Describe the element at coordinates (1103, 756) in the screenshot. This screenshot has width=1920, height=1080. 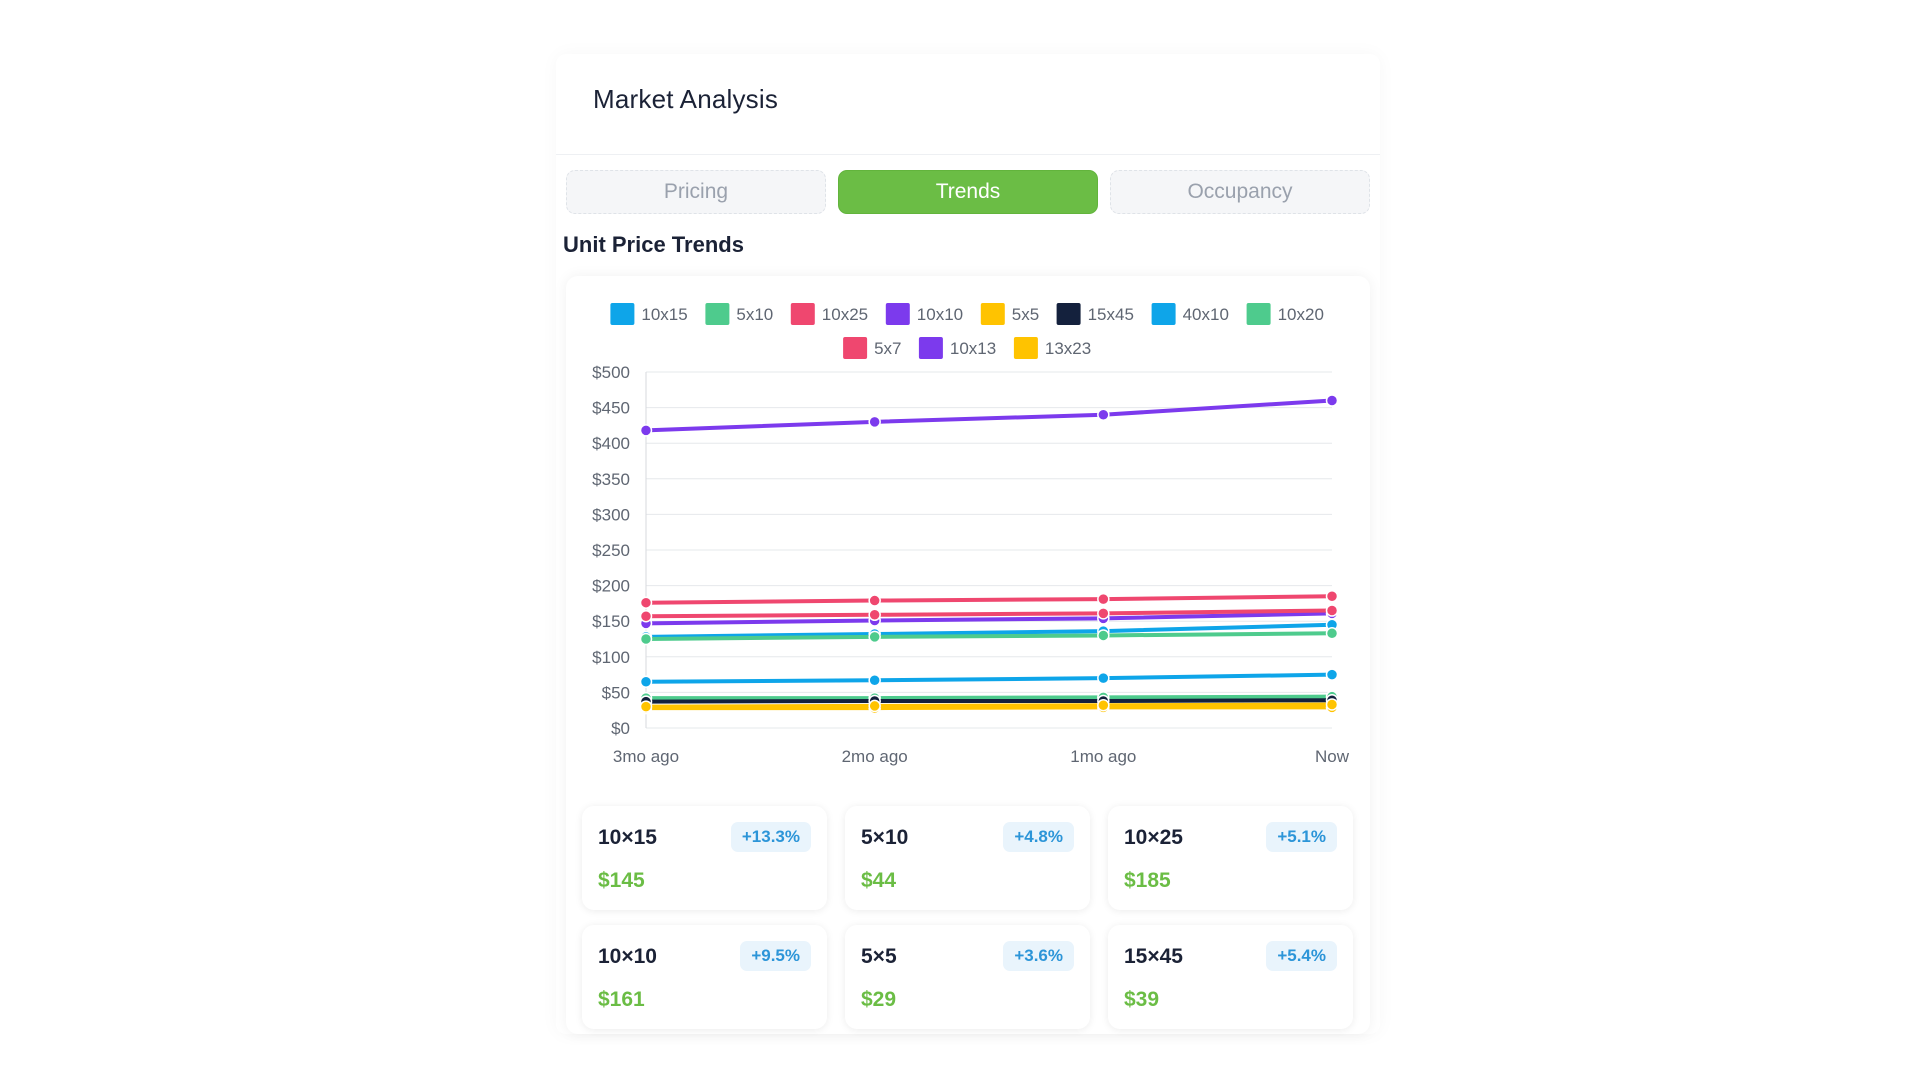
I see `x-tick-label: 1mo ago` at that location.